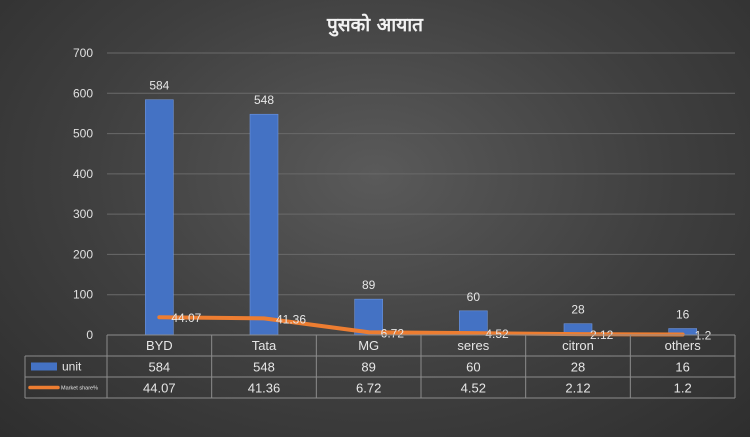 The image size is (750, 437). I want to click on table-cell: 89, so click(368, 367).